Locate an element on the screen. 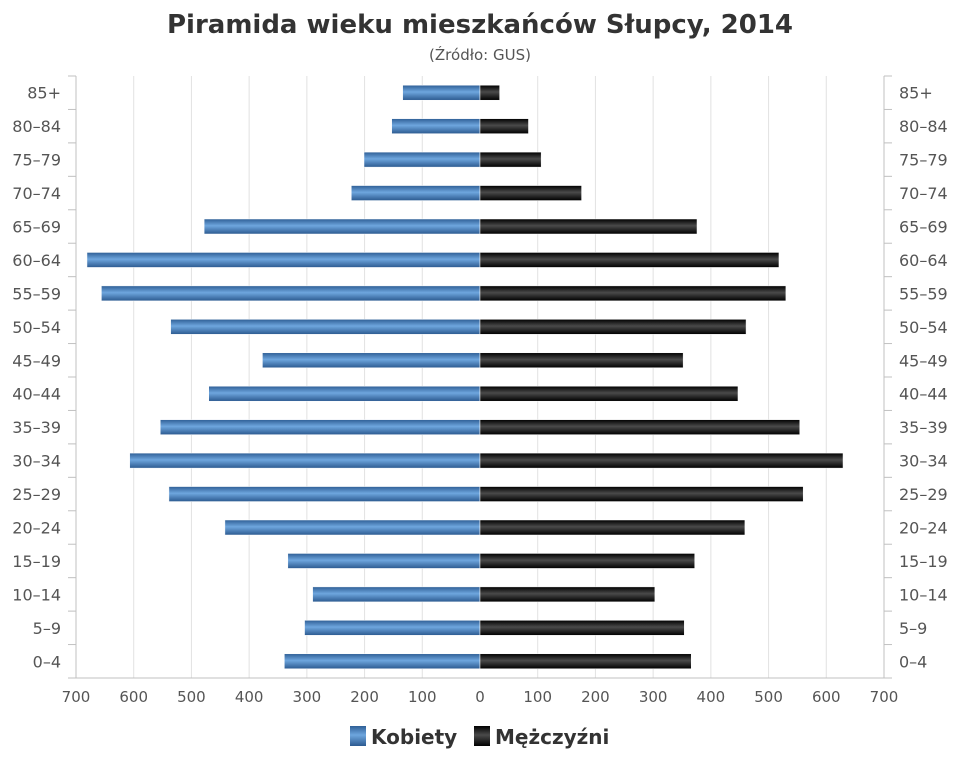  legend: Kobiety Mężczyźni is located at coordinates (479, 737).